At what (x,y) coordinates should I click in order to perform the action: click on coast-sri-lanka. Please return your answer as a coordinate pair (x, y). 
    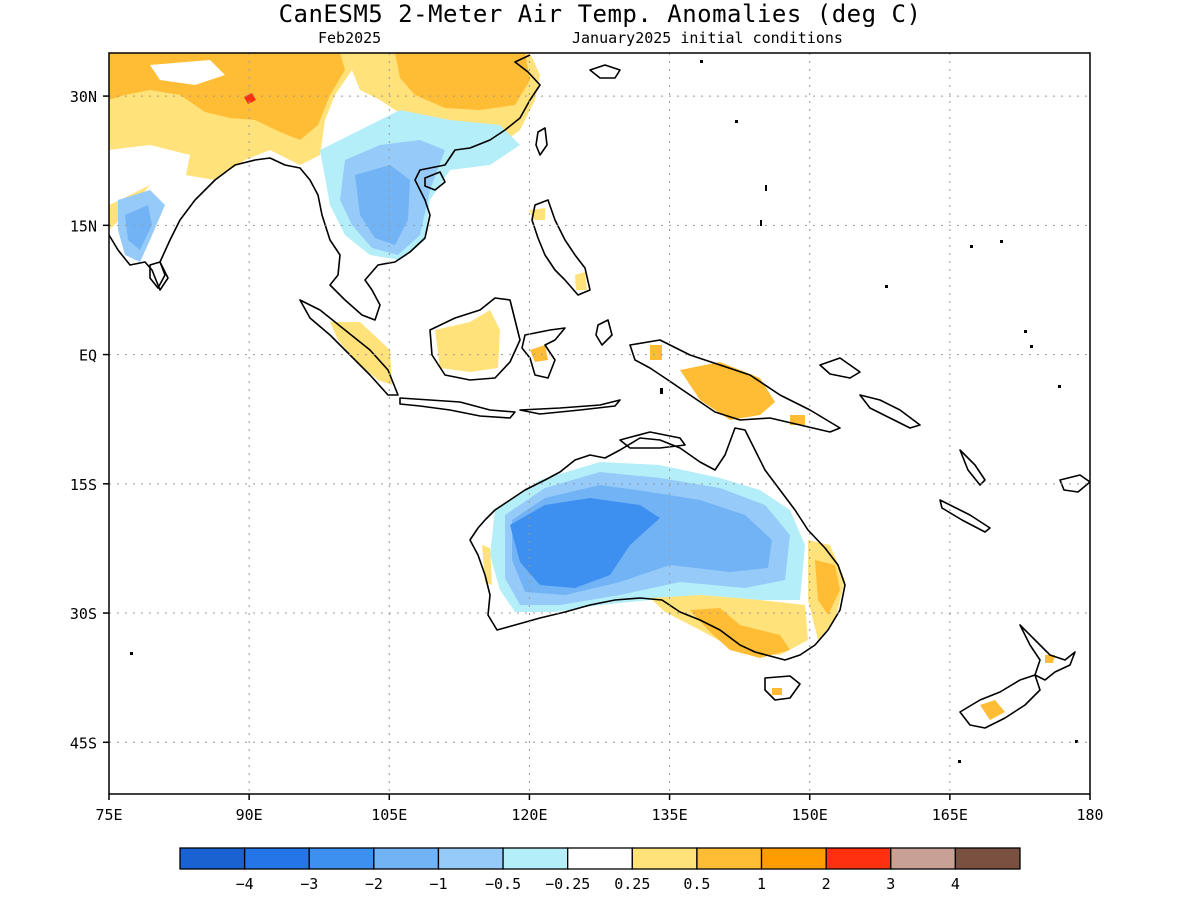
    Looking at the image, I should click on (157, 275).